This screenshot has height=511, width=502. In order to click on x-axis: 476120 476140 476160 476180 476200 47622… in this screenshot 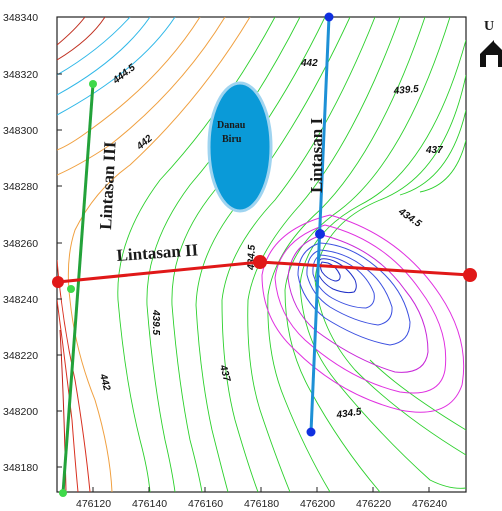, I will do `click(261, 498)`.